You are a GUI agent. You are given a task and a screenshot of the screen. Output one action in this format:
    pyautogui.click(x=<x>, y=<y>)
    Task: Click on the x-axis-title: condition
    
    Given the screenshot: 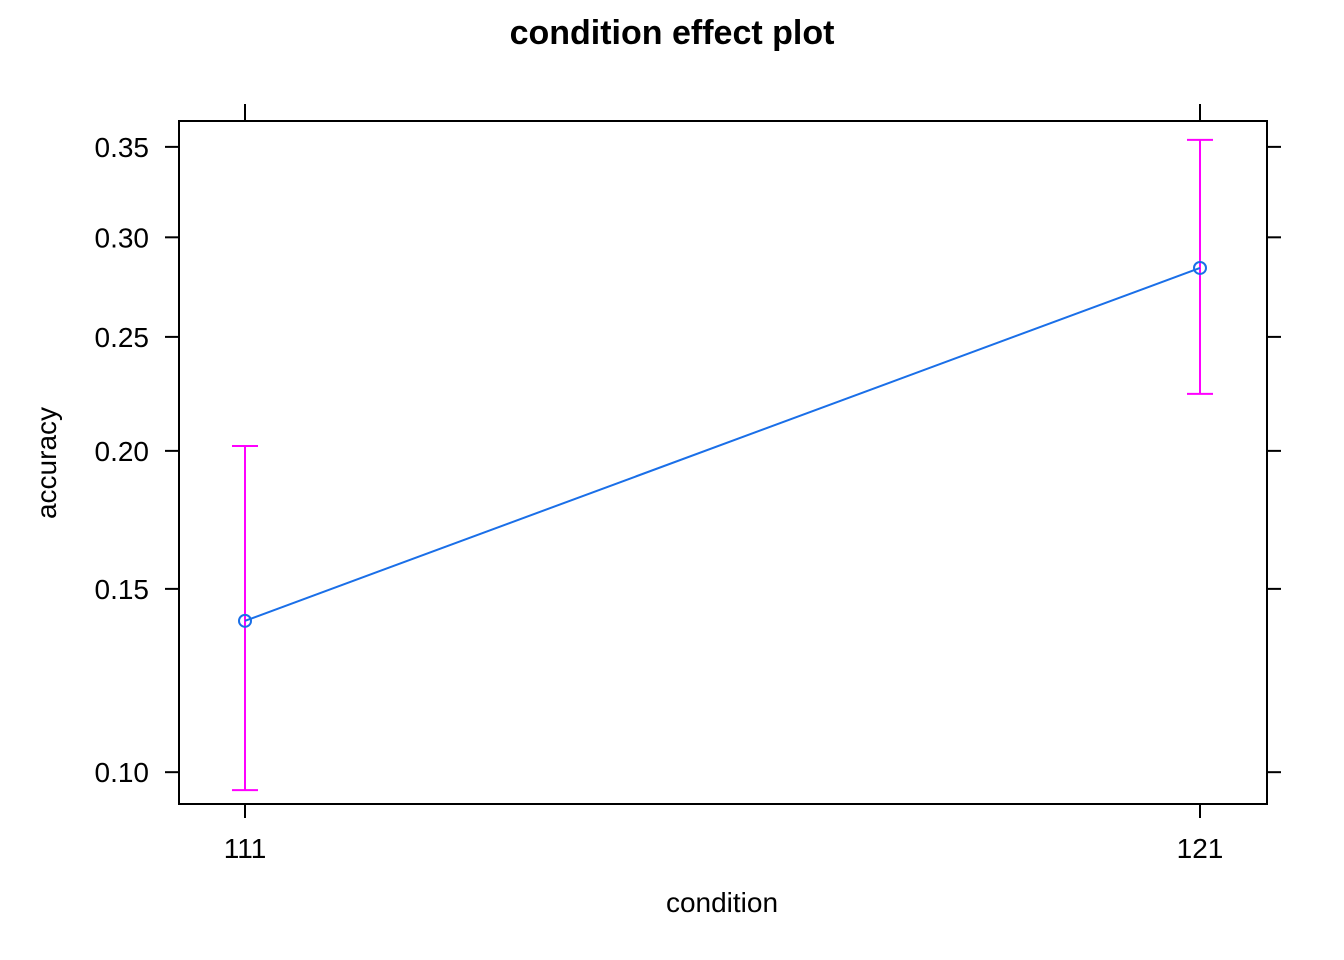 What is the action you would take?
    pyautogui.click(x=722, y=902)
    